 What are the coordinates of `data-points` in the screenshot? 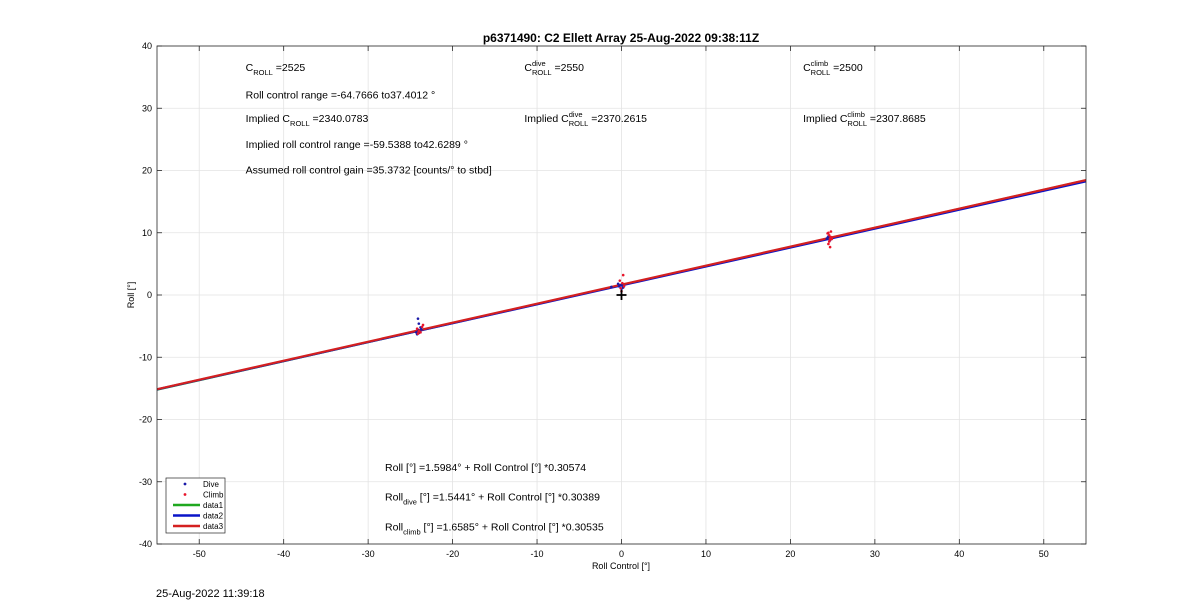 It's located at (624, 283).